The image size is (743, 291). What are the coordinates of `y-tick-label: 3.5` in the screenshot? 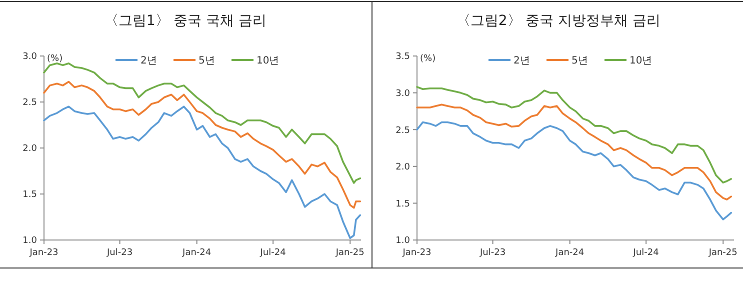 It's located at (403, 57).